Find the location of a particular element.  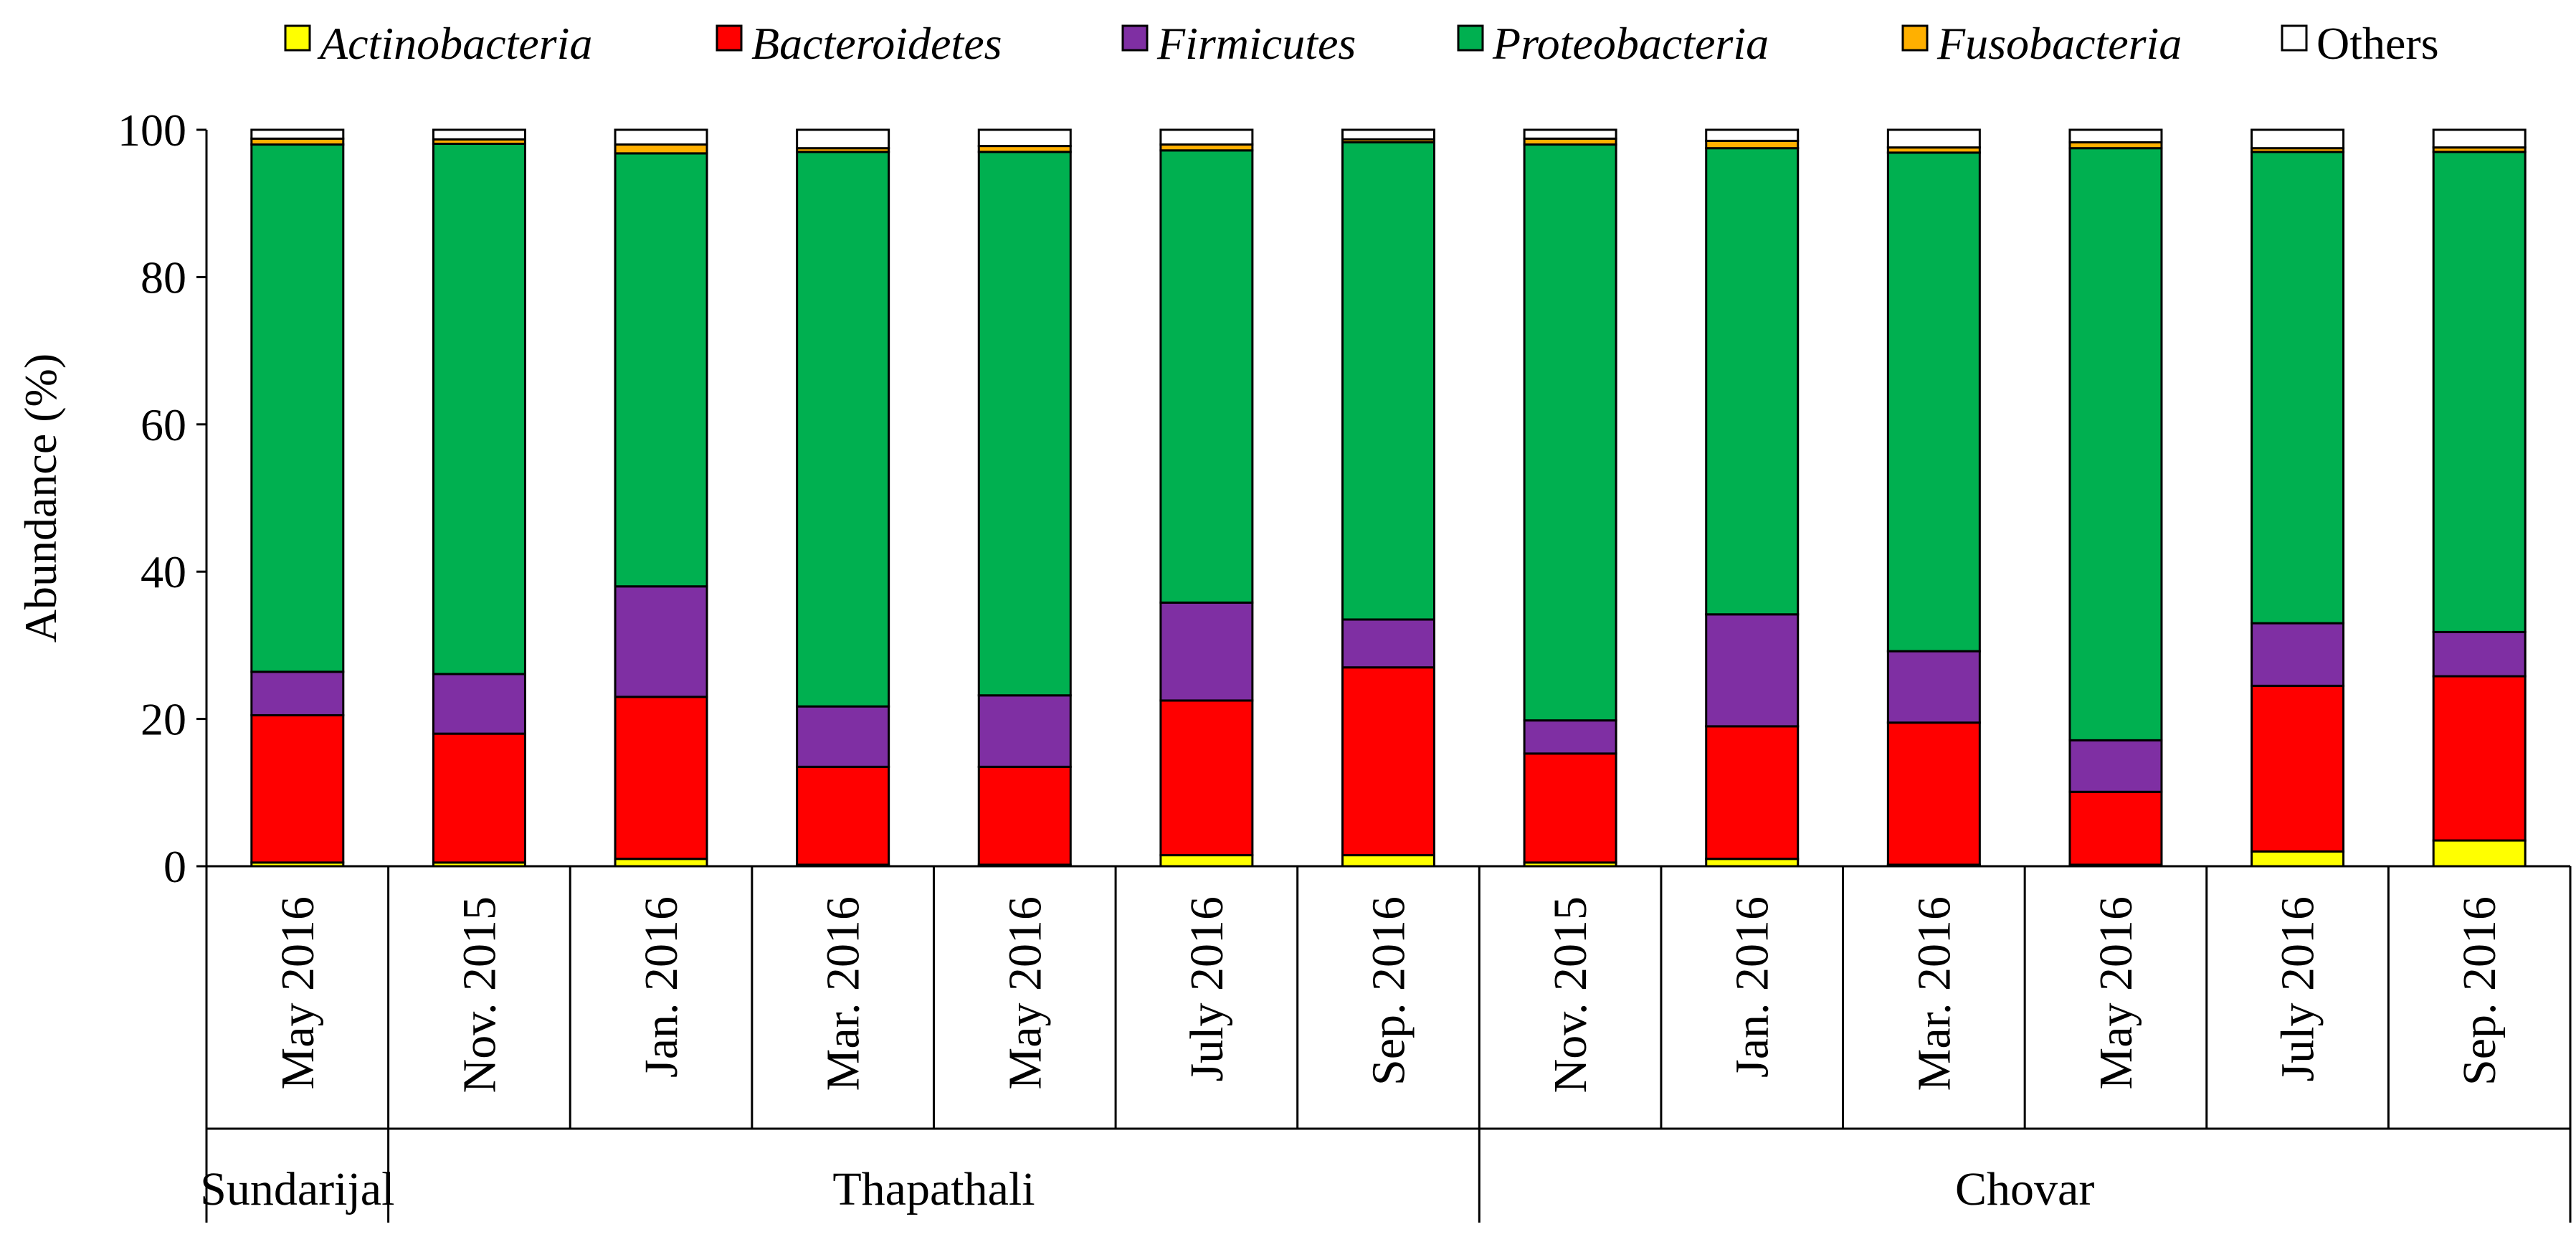

y-tick-label: 20 is located at coordinates (163, 719).